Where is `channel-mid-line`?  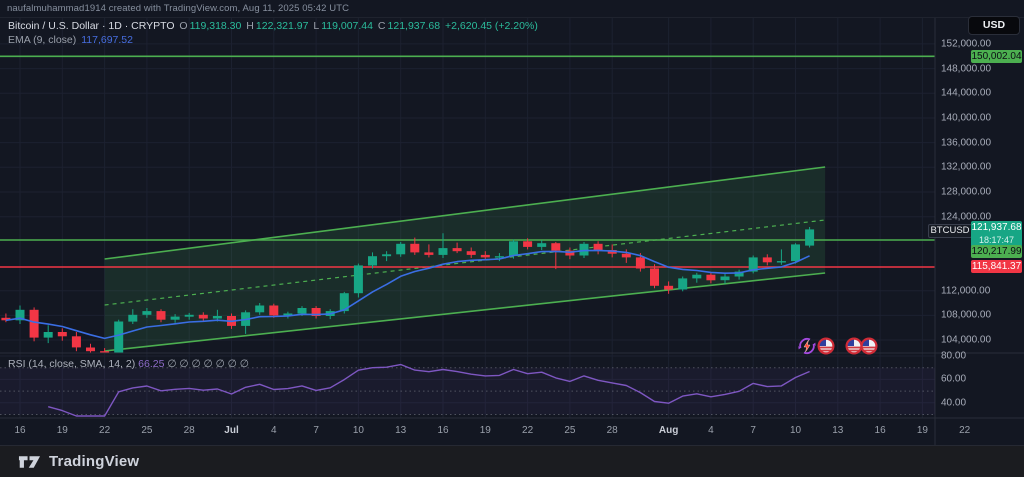 channel-mid-line is located at coordinates (465, 262).